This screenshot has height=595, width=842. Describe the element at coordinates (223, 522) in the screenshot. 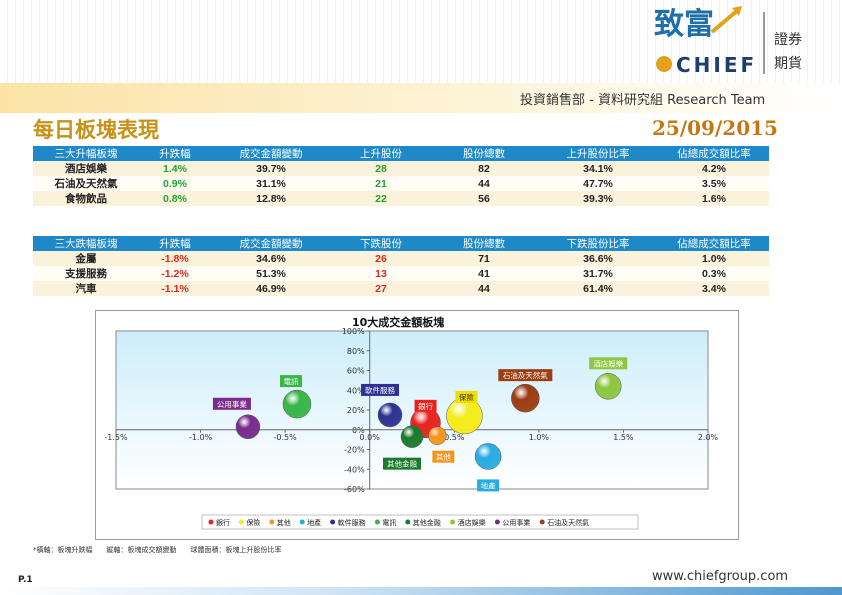

I see `legend-entry: 銀行` at that location.